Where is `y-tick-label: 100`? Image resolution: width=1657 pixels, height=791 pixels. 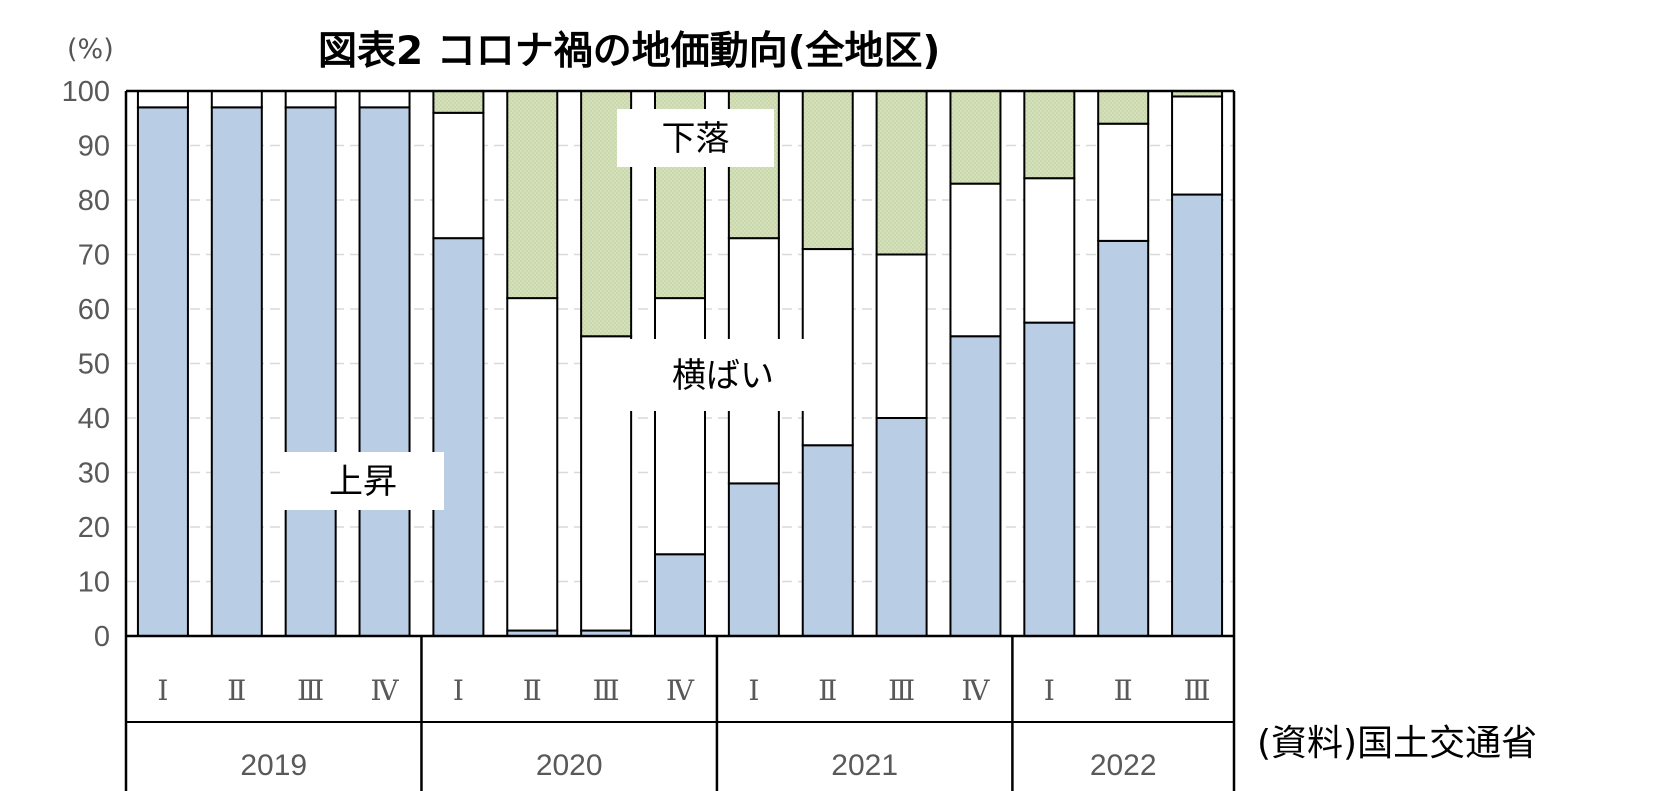
y-tick-label: 100 is located at coordinates (86, 92).